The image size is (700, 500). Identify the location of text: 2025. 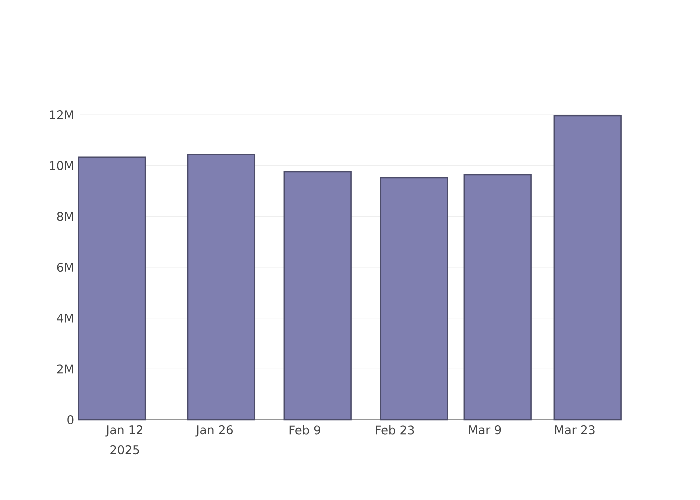
(125, 450).